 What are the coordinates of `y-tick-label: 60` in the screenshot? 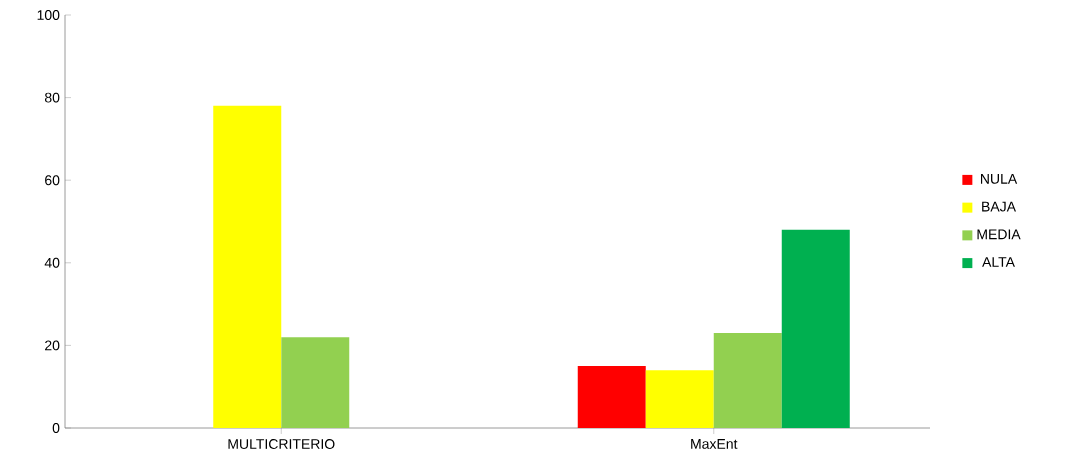 It's located at (52, 180).